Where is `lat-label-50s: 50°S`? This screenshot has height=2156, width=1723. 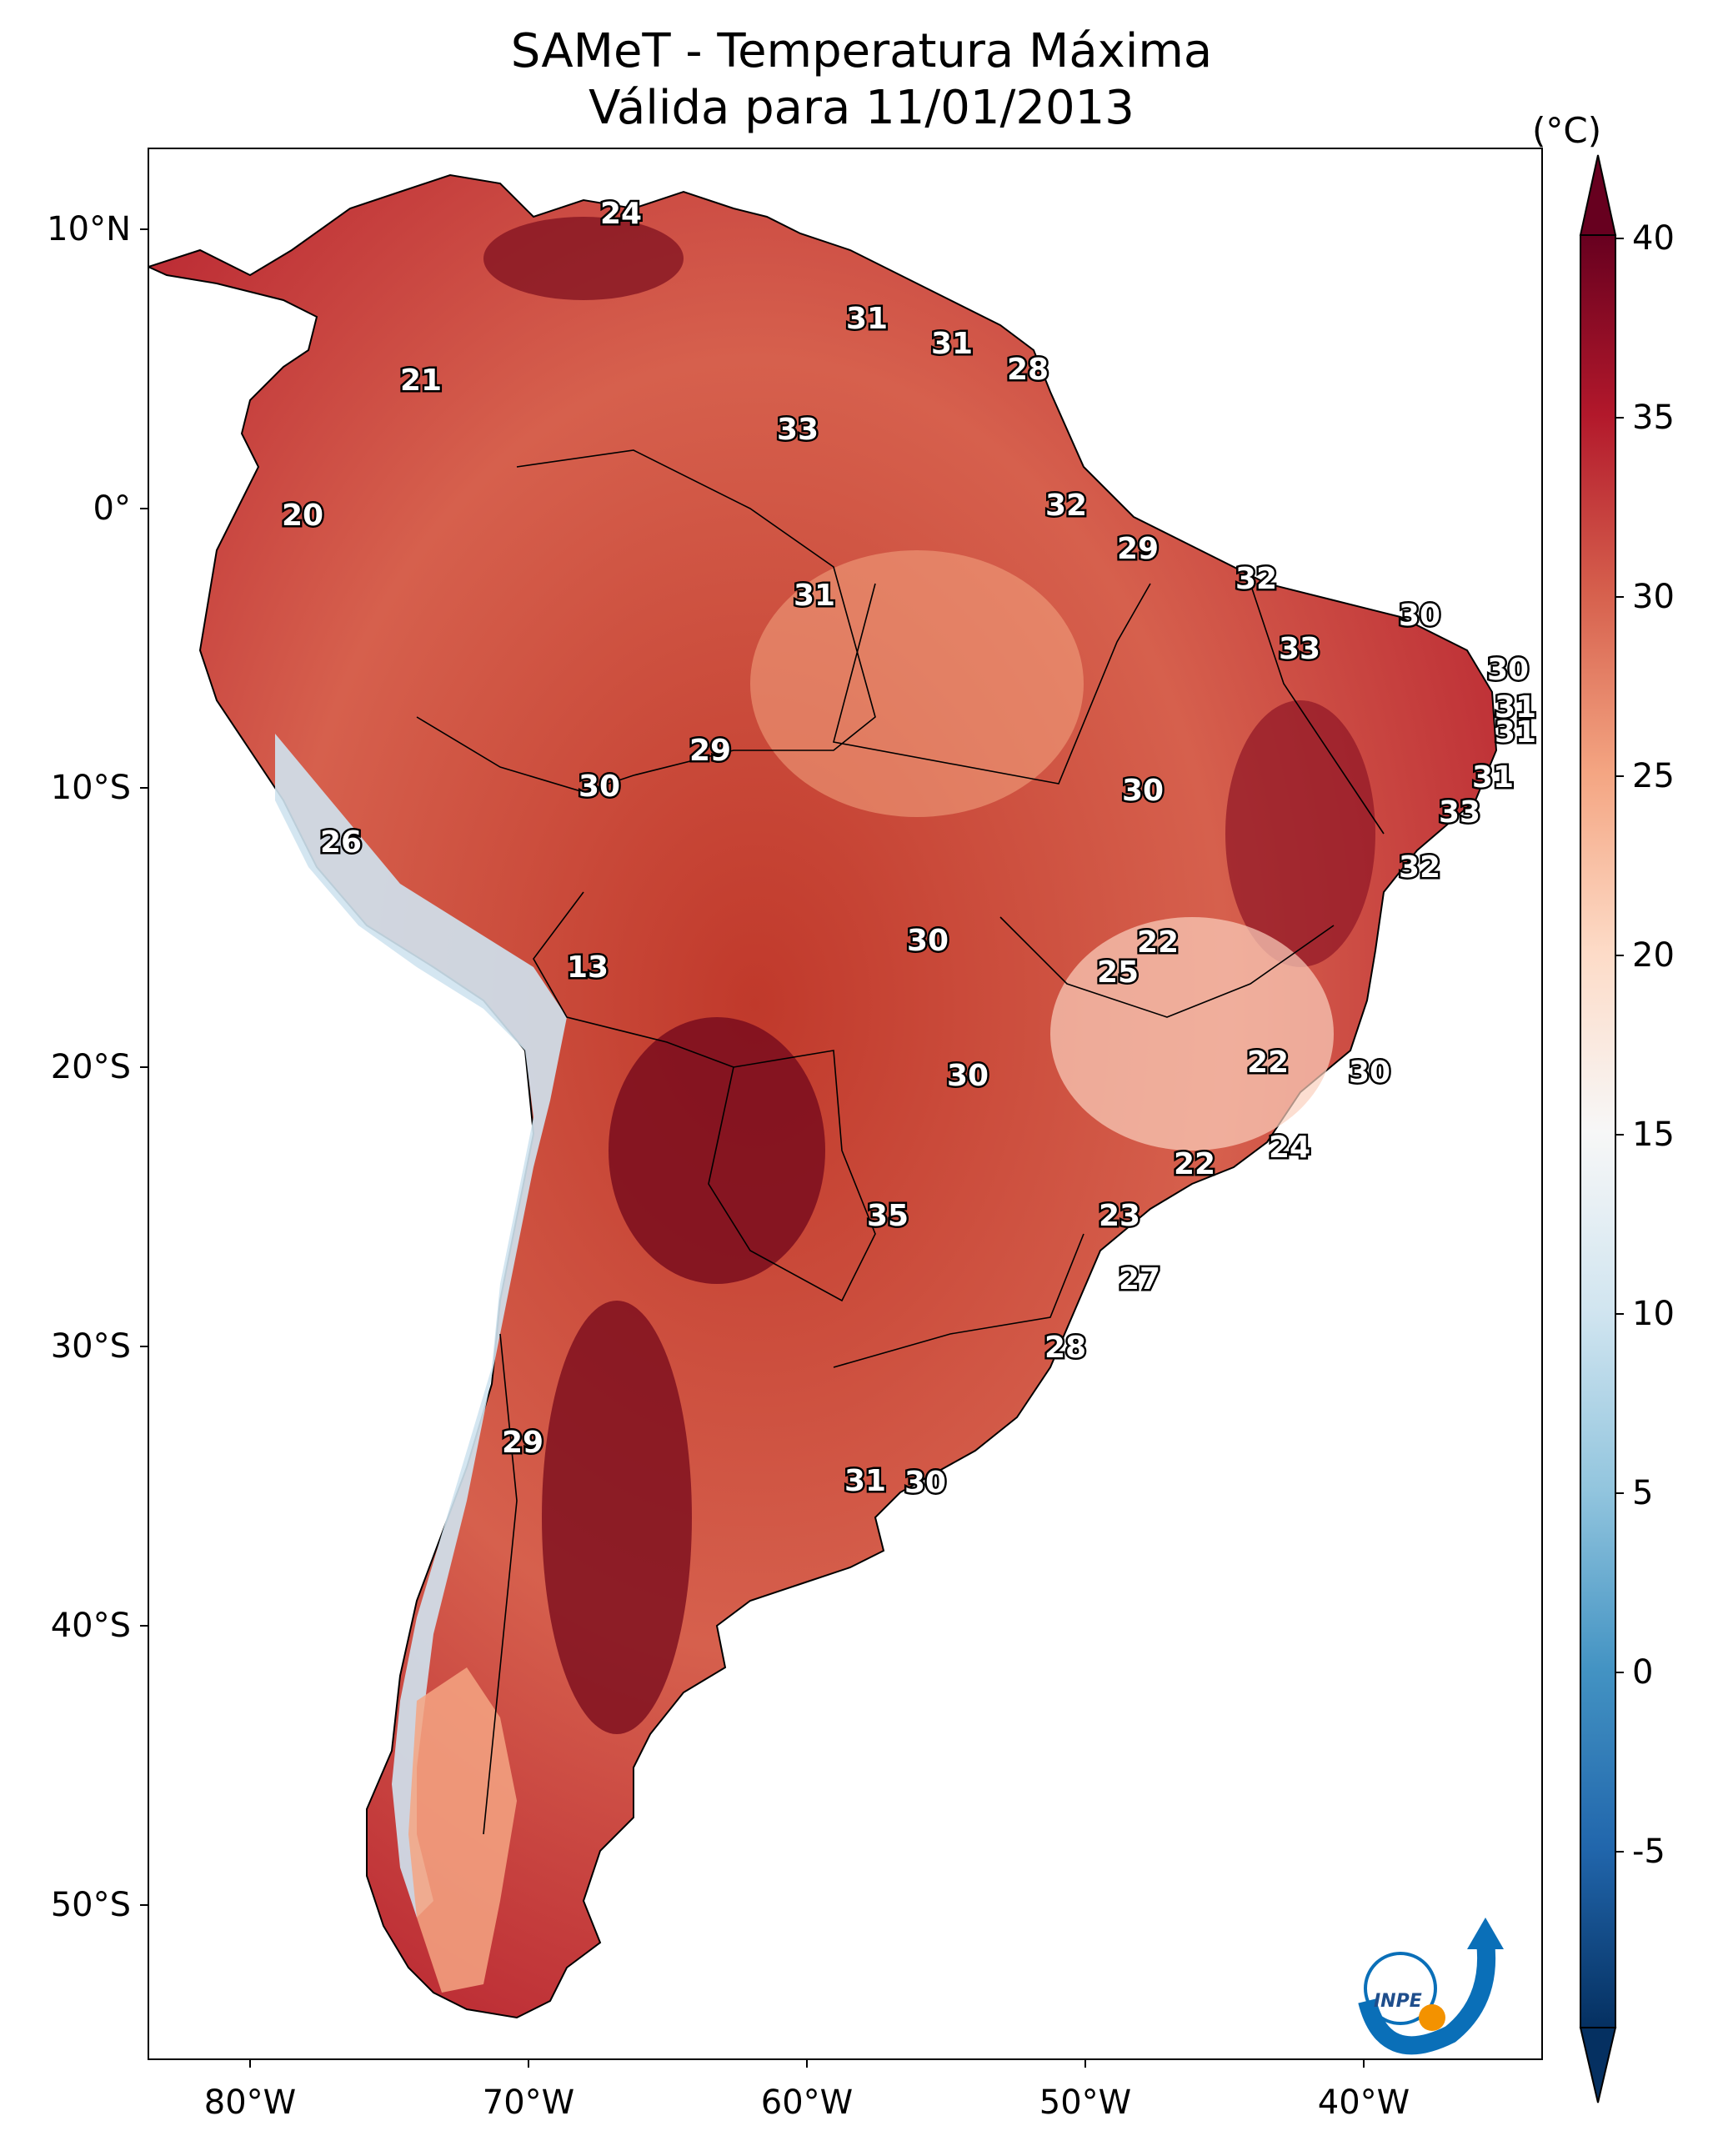
lat-label-50s: 50°S is located at coordinates (90, 1905).